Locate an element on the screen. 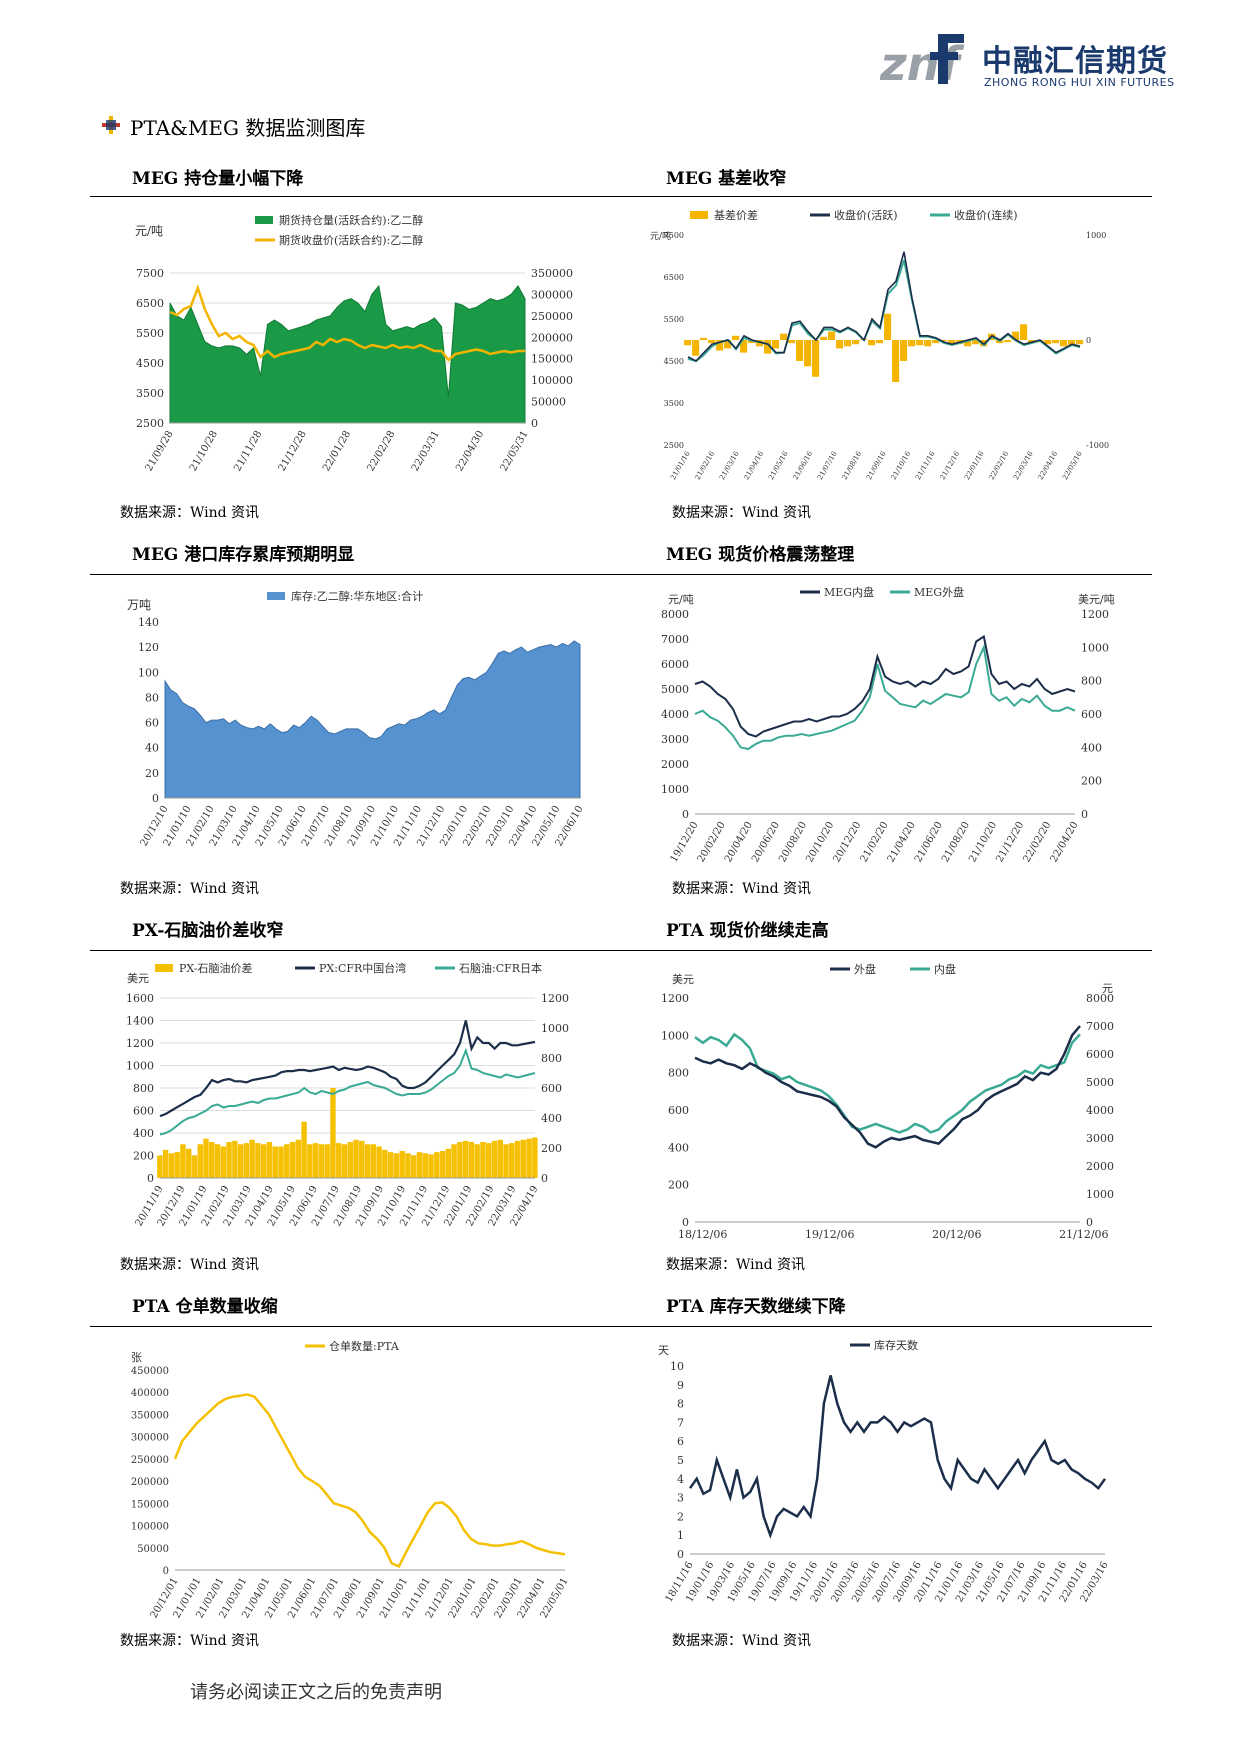 This screenshot has width=1241, height=1755. y-tick-label: 6500 is located at coordinates (150, 303).